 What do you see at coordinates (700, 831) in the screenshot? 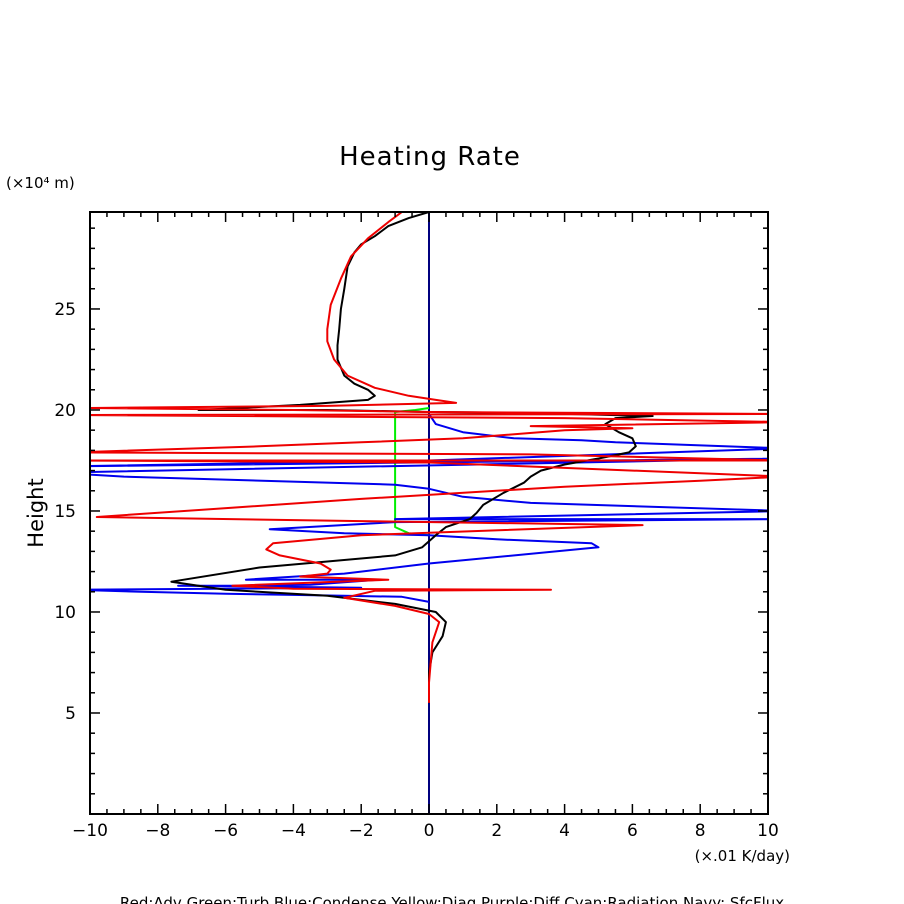
I see `x-tick-label: 8` at bounding box center [700, 831].